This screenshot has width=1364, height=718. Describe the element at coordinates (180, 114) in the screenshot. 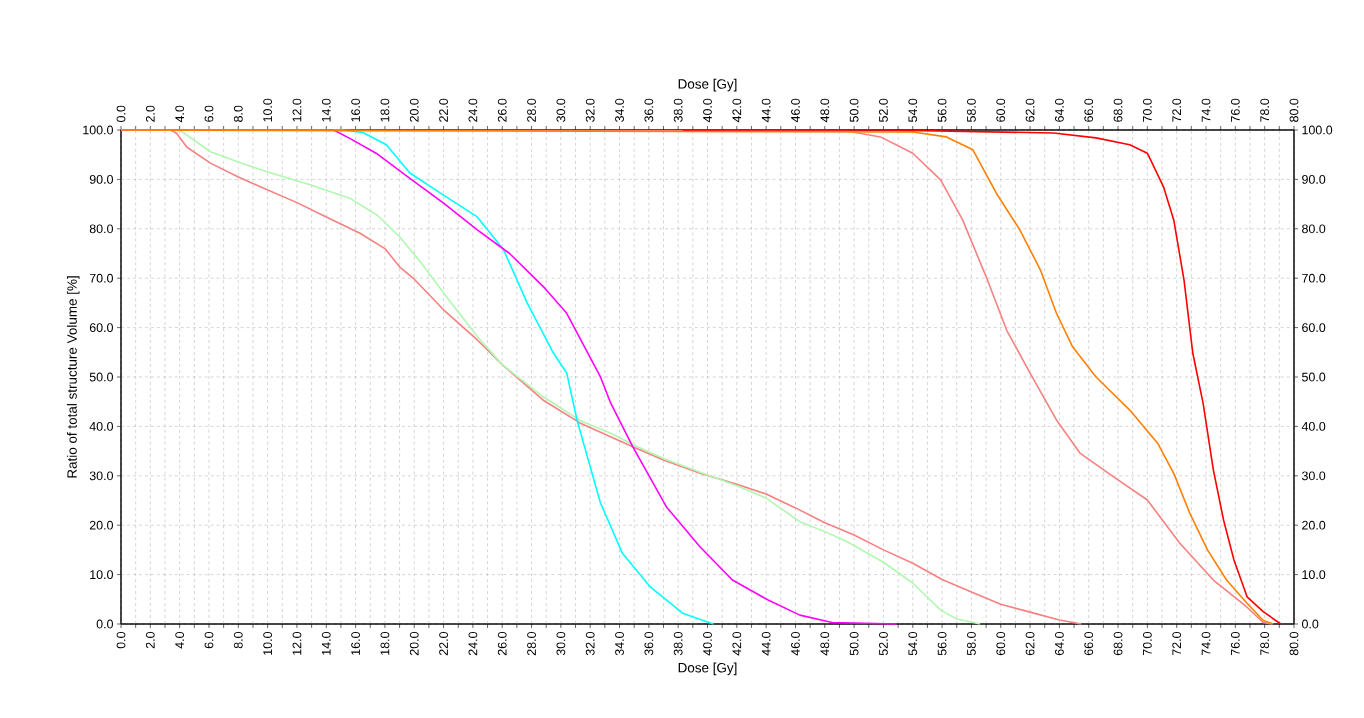

I see `x-tick-label: 4.0` at that location.